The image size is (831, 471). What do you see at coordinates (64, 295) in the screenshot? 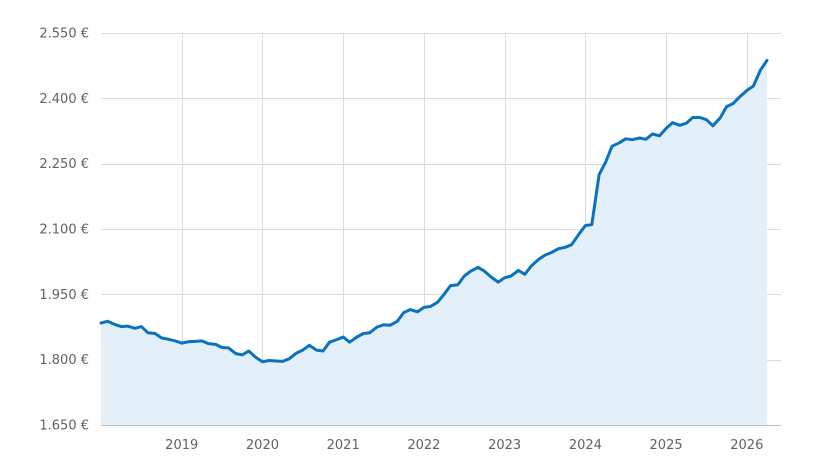
I see `y-tick-label: 1.950 €` at bounding box center [64, 295].